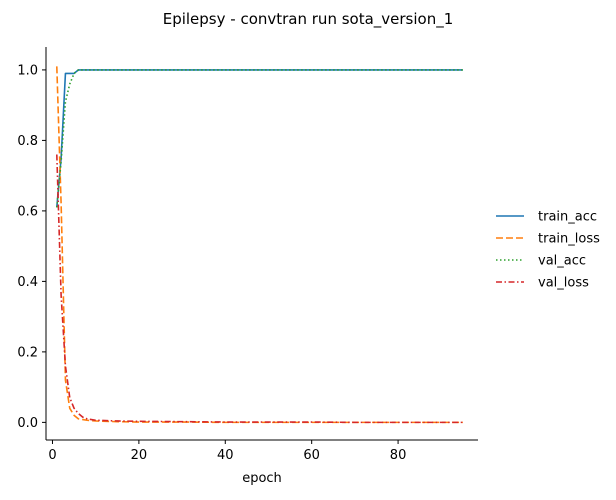 This screenshot has height=500, width=616. I want to click on x-tick-label: 40, so click(225, 455).